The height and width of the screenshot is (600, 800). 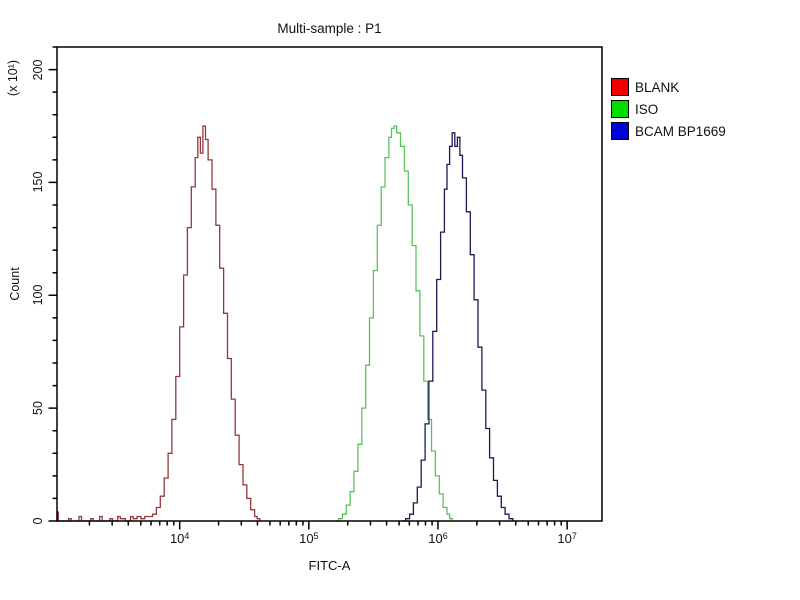 I want to click on blank-color-swatch, so click(x=620, y=87).